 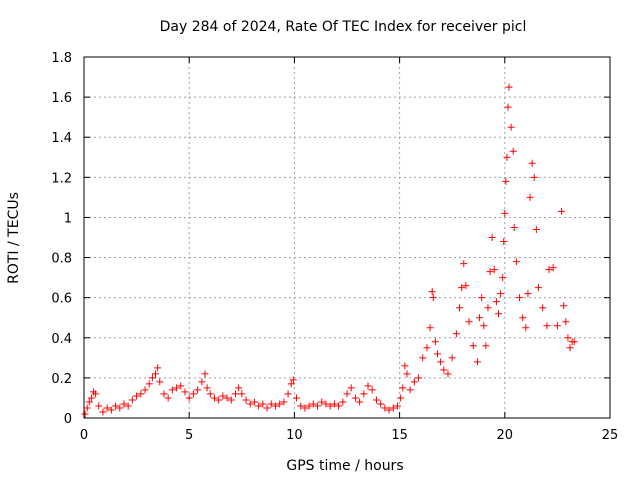 I want to click on y-tick-label: 1.4, so click(x=61, y=138).